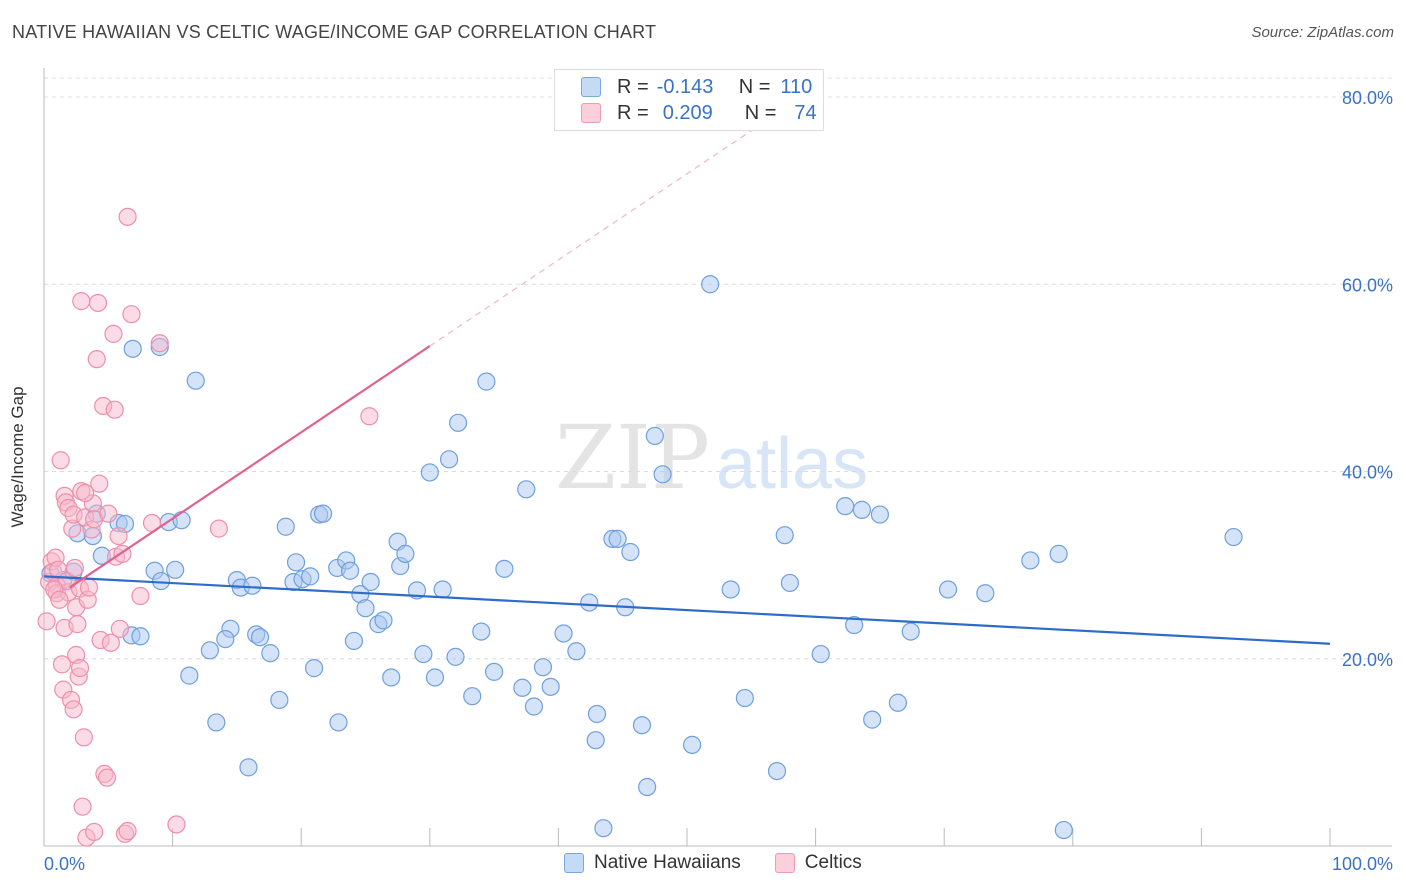 This screenshot has width=1406, height=892. I want to click on series-name: Celtics, so click(833, 862).